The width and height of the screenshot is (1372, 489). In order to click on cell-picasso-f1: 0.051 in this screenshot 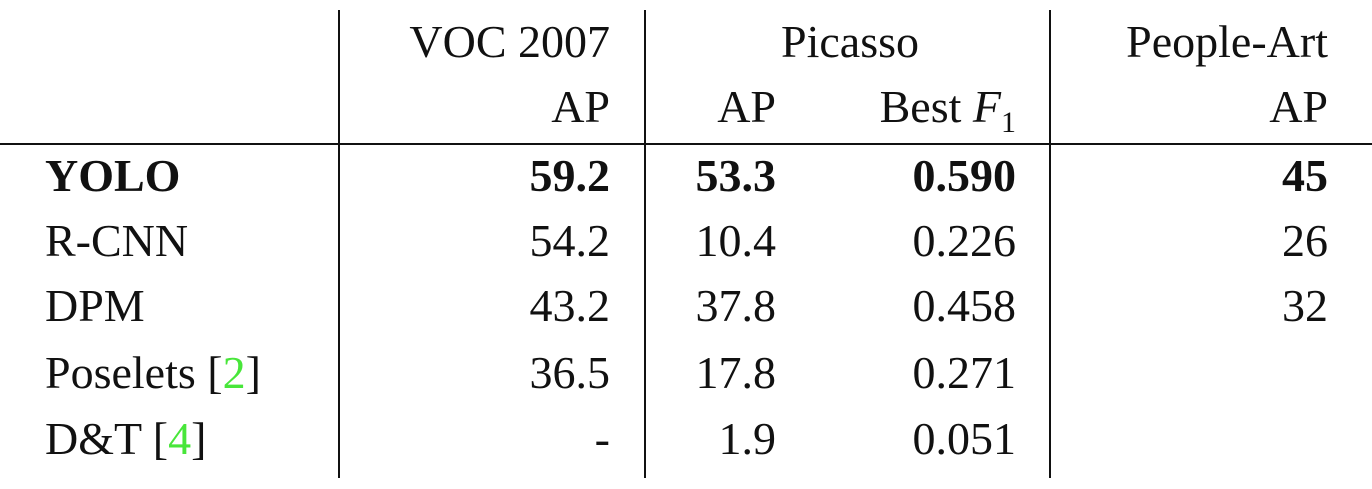, I will do `click(964, 438)`.